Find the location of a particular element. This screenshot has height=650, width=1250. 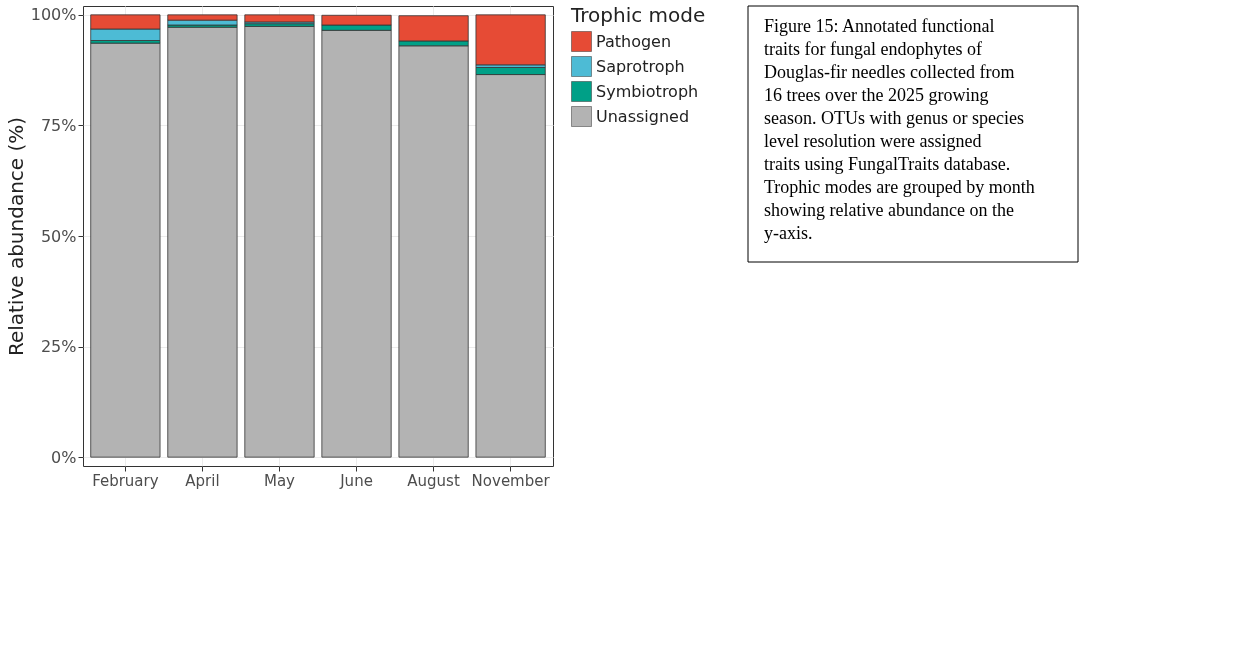

legend-label: Unassigned is located at coordinates (643, 116).